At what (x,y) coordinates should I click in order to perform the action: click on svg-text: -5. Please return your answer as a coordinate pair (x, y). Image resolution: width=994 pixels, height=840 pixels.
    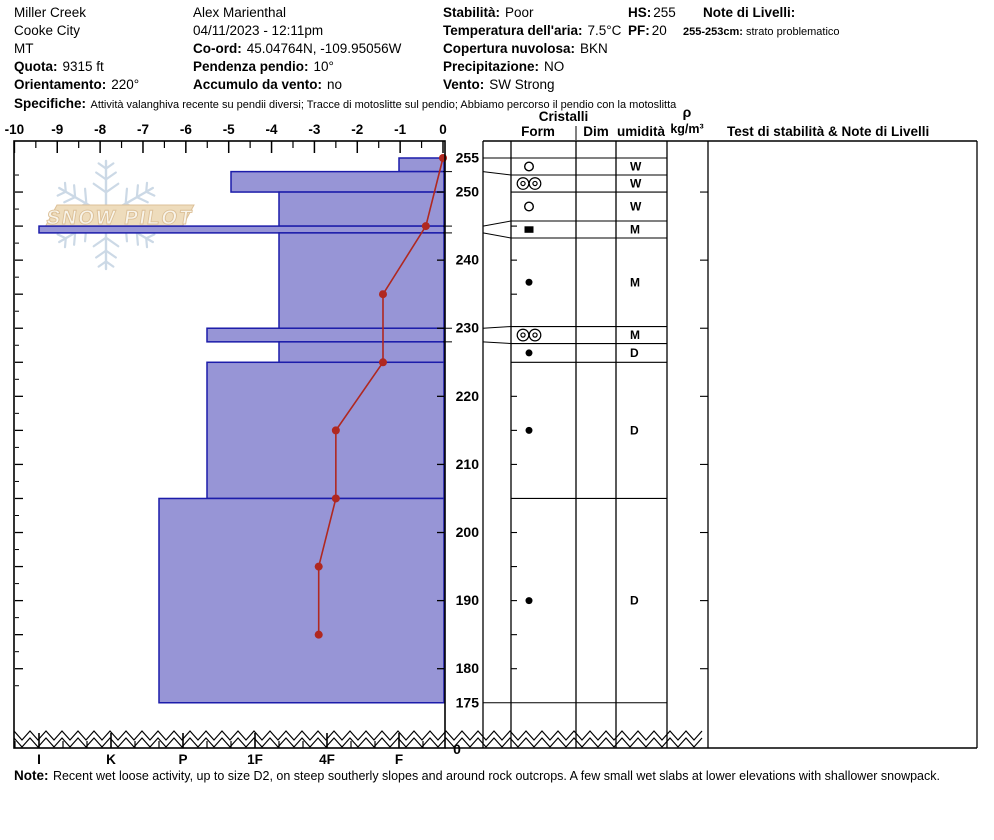
    Looking at the image, I should click on (229, 129).